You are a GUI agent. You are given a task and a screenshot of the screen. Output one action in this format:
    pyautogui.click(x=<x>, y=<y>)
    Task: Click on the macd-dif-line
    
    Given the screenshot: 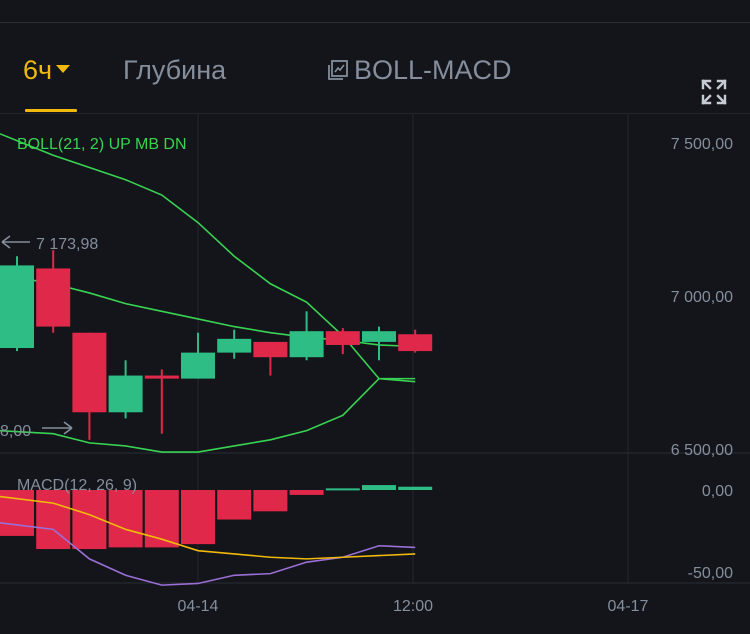 What is the action you would take?
    pyautogui.click(x=208, y=554)
    